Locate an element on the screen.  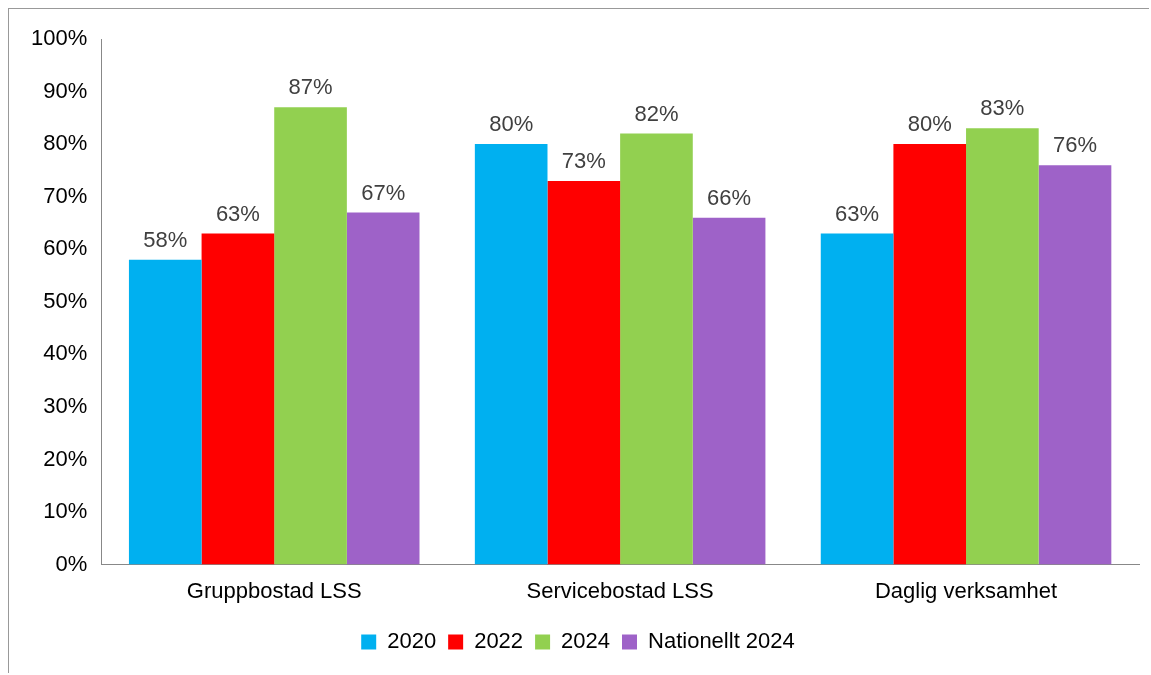
legend-label: Nationellt 2024 is located at coordinates (721, 641).